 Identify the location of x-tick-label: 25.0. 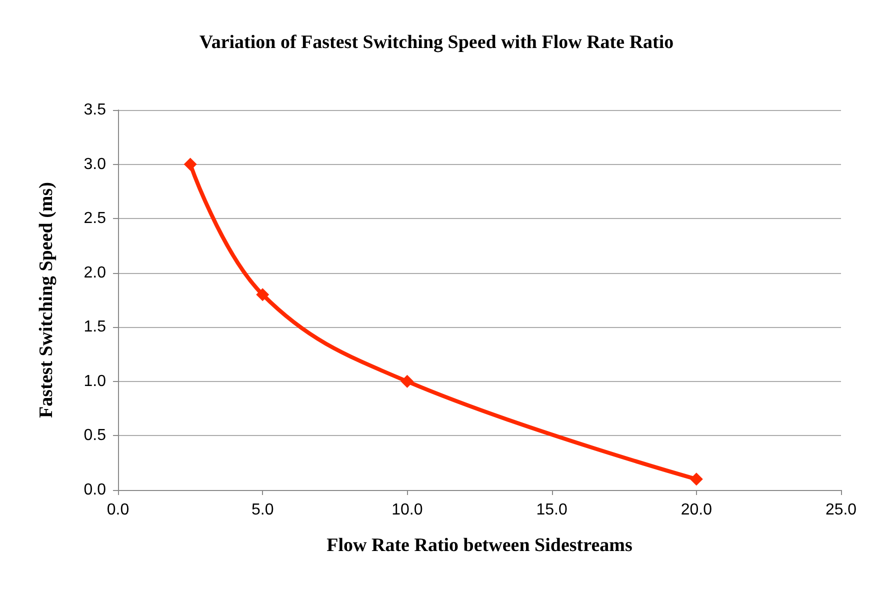
(841, 510).